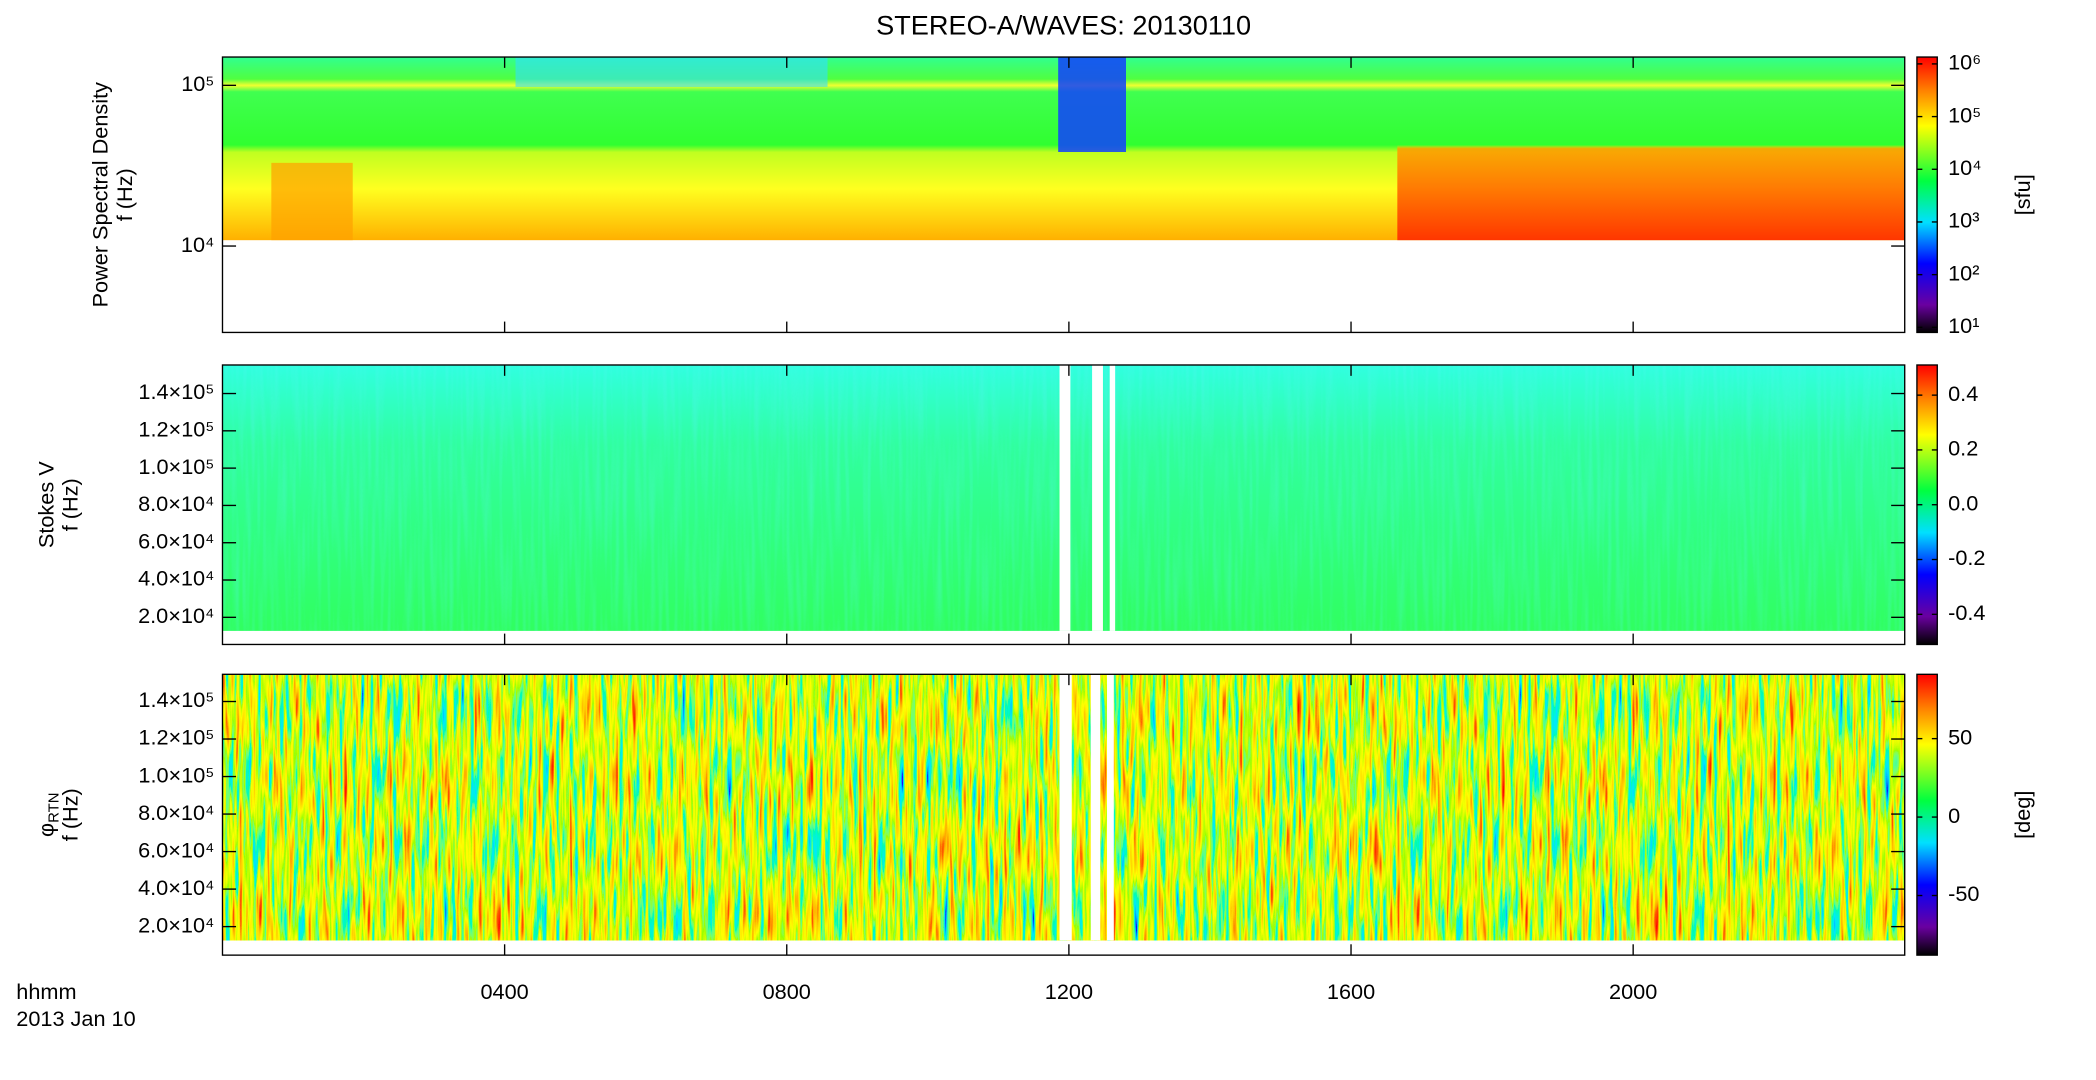  What do you see at coordinates (1966, 557) in the screenshot?
I see `colorbar-tick-label: -0.2` at bounding box center [1966, 557].